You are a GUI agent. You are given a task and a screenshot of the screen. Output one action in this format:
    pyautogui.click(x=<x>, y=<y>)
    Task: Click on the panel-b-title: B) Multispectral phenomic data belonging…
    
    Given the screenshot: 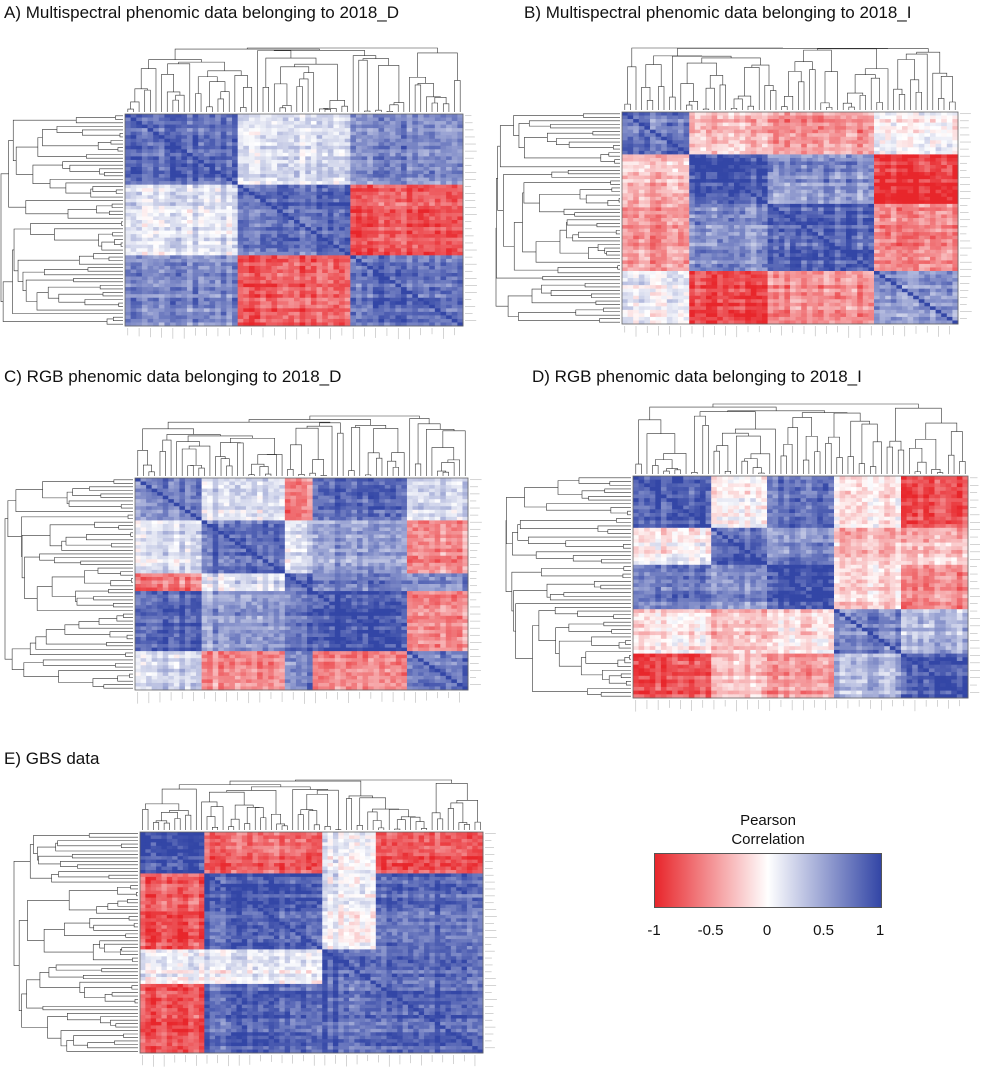 What is the action you would take?
    pyautogui.click(x=718, y=12)
    